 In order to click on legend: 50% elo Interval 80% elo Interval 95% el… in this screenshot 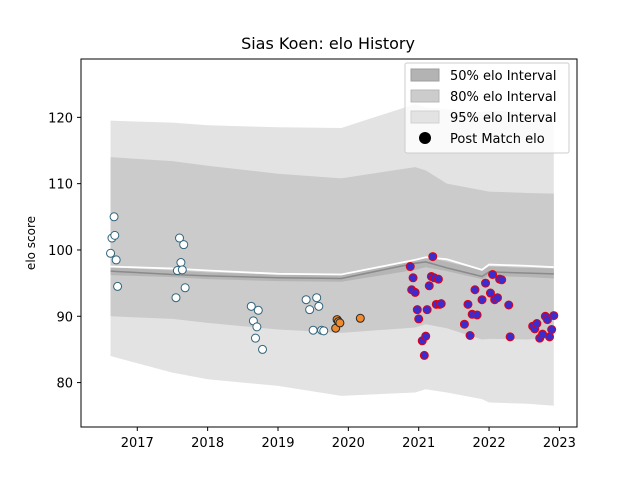, I will do `click(487, 108)`.